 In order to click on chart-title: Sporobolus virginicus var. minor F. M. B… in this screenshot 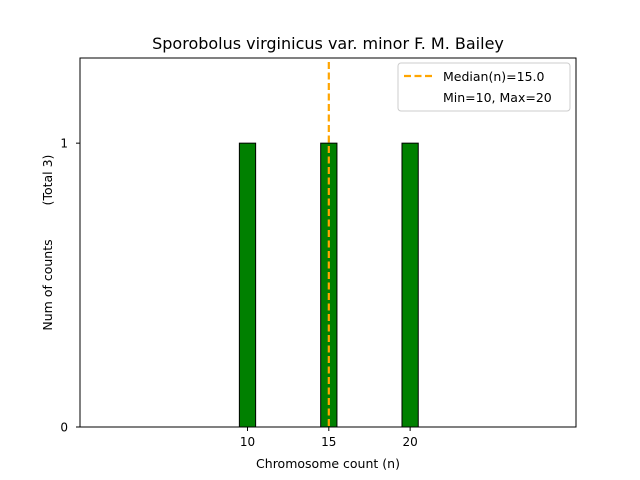, I will do `click(328, 43)`.